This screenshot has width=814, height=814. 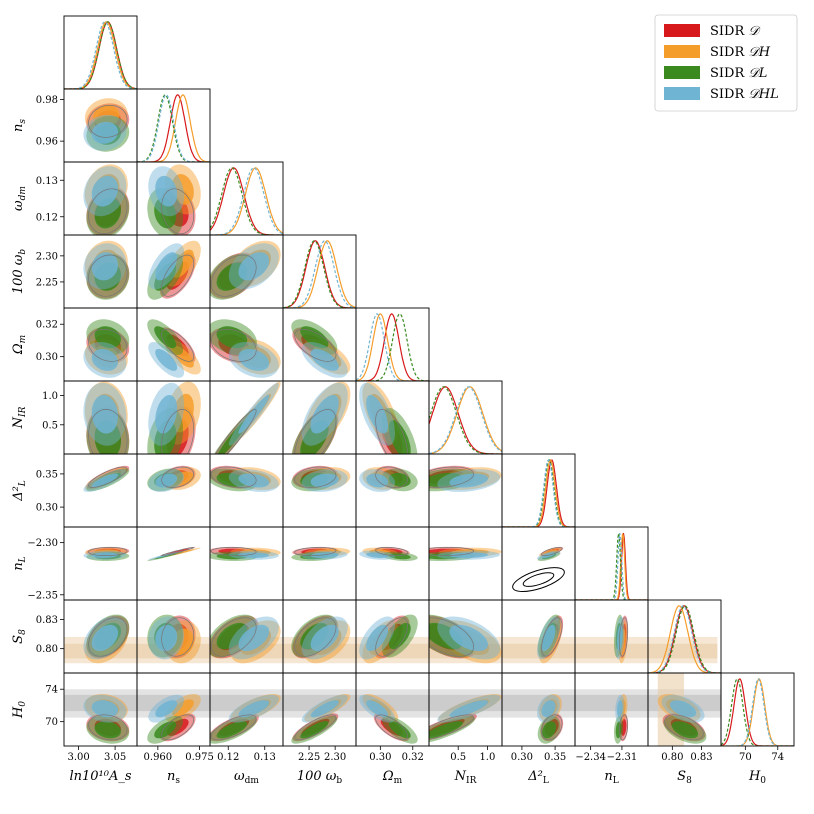 I want to click on contour-ring-NIR-DL2, so click(x=451, y=477).